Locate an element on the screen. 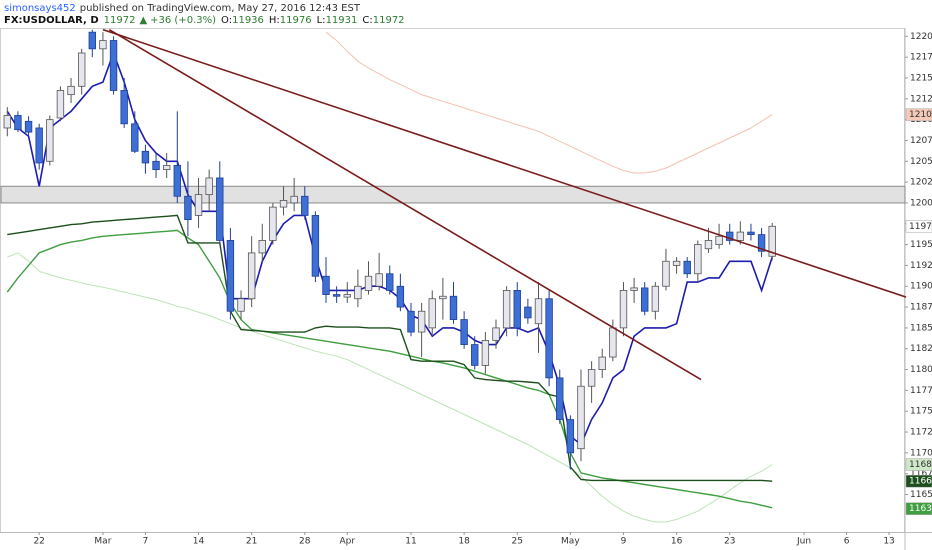  x-tick-label: 23 is located at coordinates (729, 542).